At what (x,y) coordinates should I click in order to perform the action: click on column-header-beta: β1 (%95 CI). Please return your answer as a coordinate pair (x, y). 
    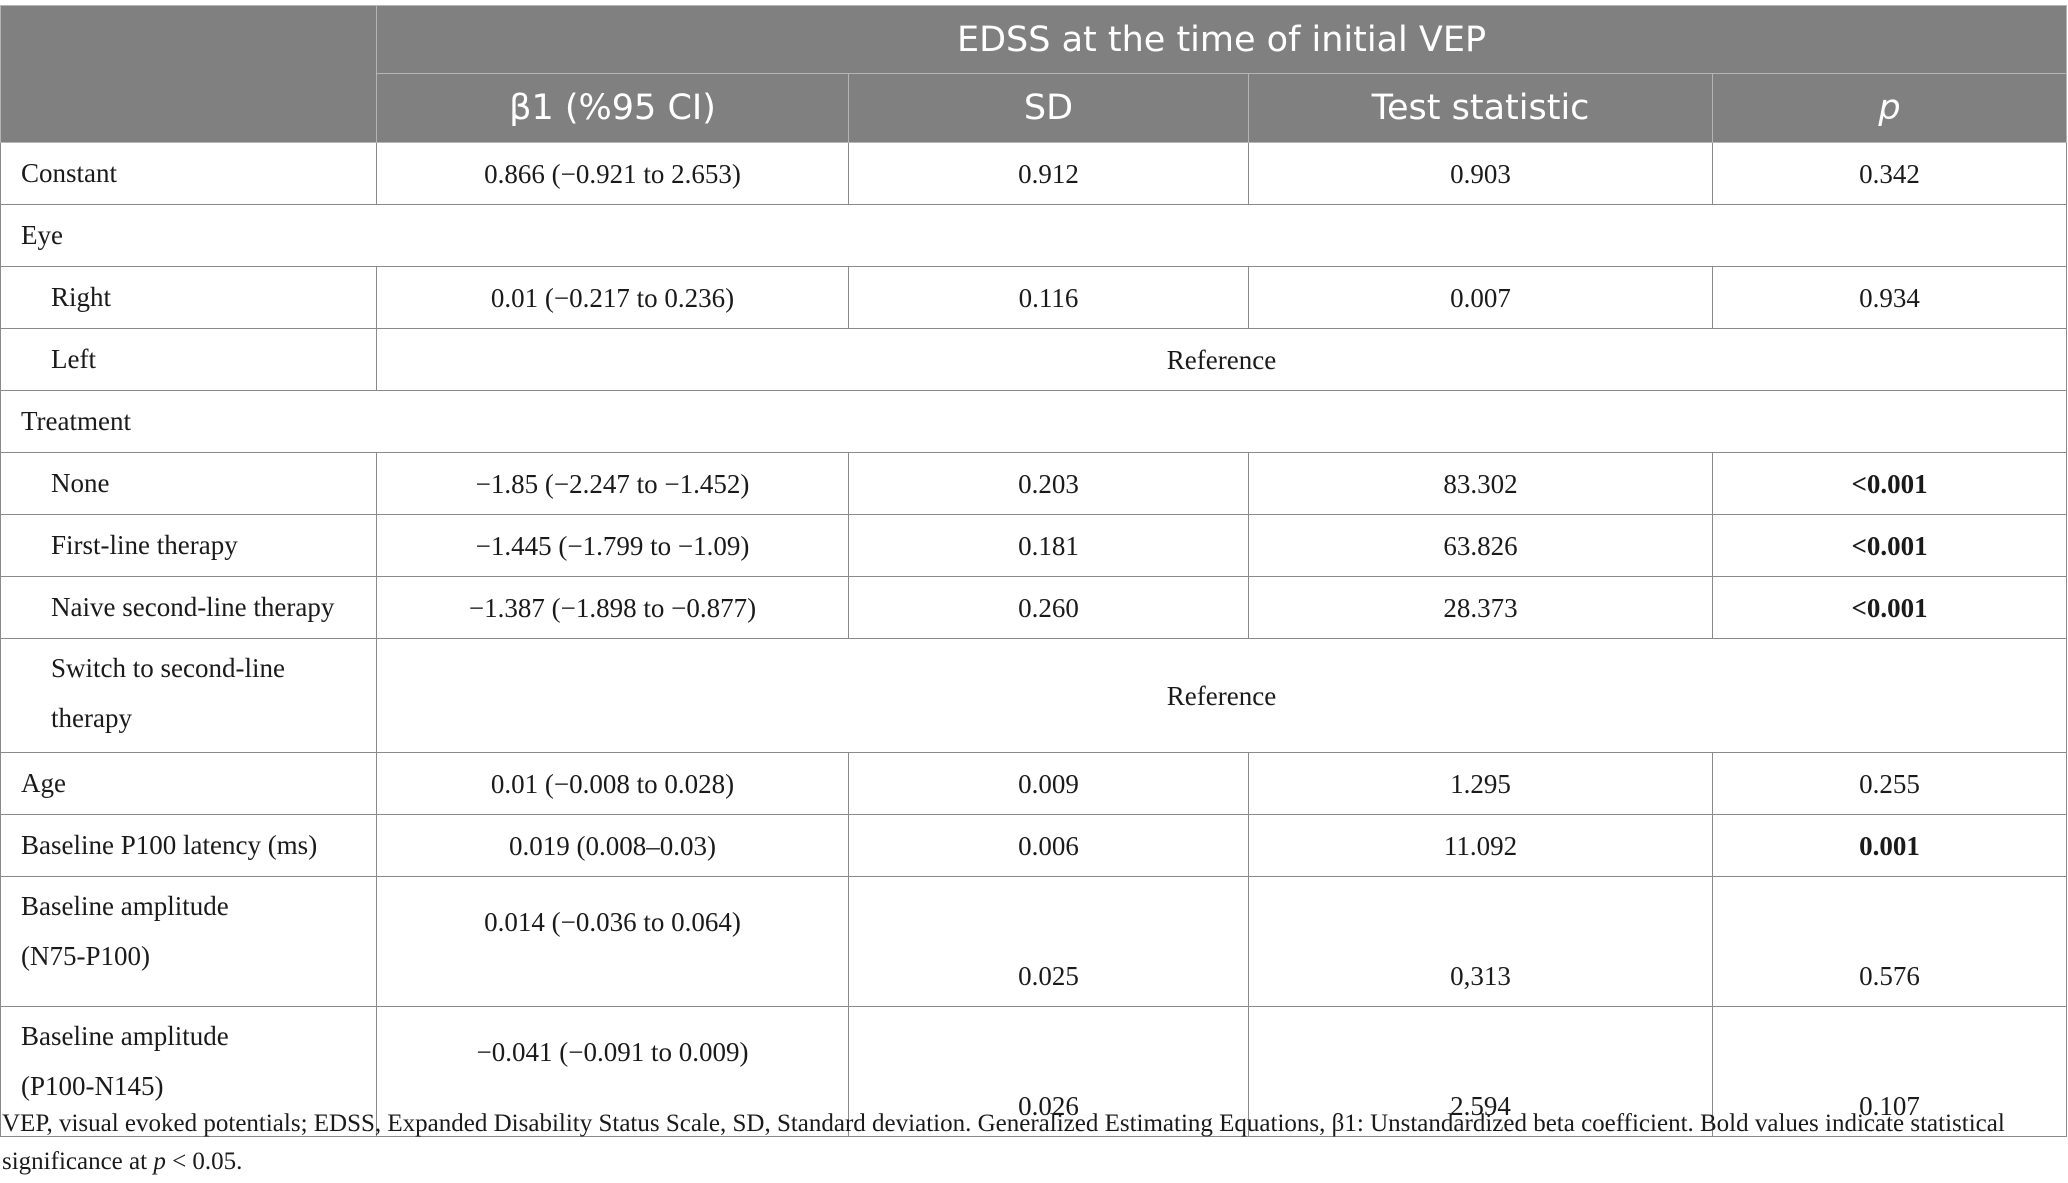
    Looking at the image, I should click on (612, 108).